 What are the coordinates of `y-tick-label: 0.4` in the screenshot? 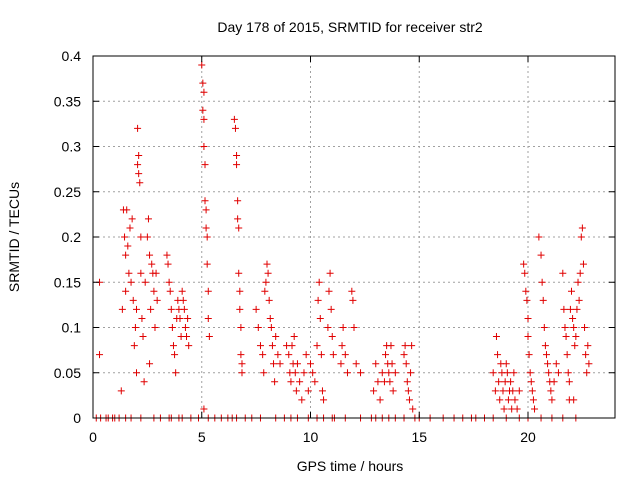 It's located at (72, 56).